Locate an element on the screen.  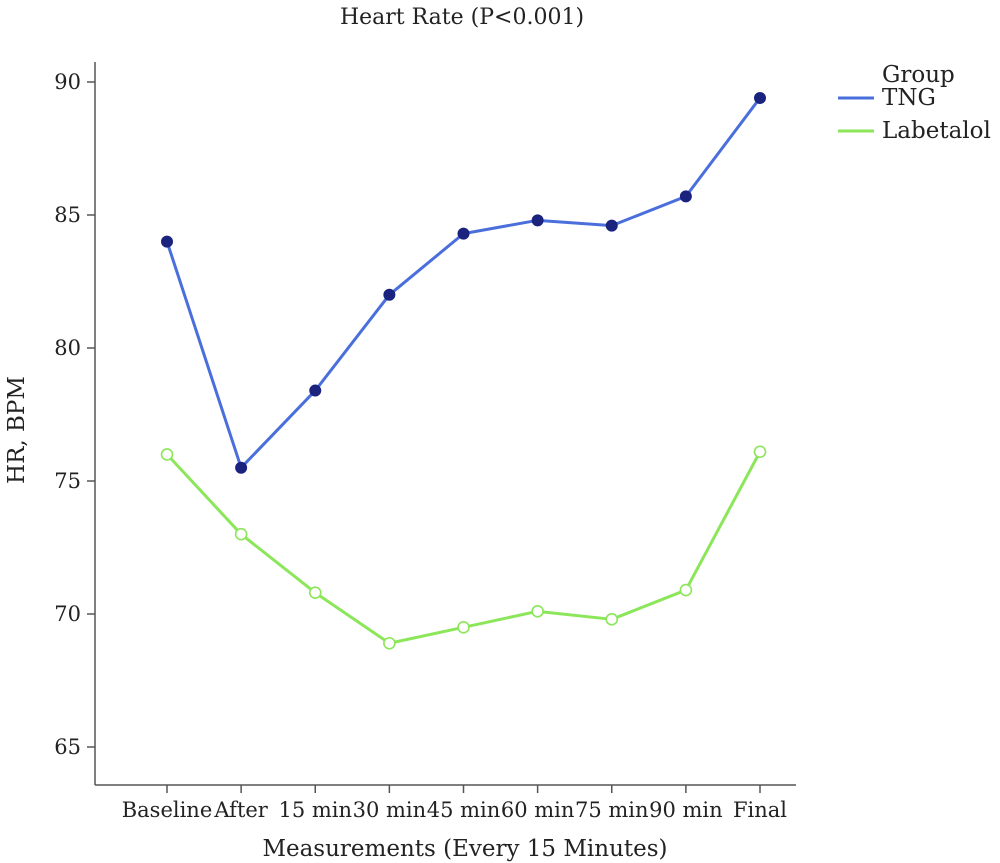
x-tick-label: After is located at coordinates (240, 810).